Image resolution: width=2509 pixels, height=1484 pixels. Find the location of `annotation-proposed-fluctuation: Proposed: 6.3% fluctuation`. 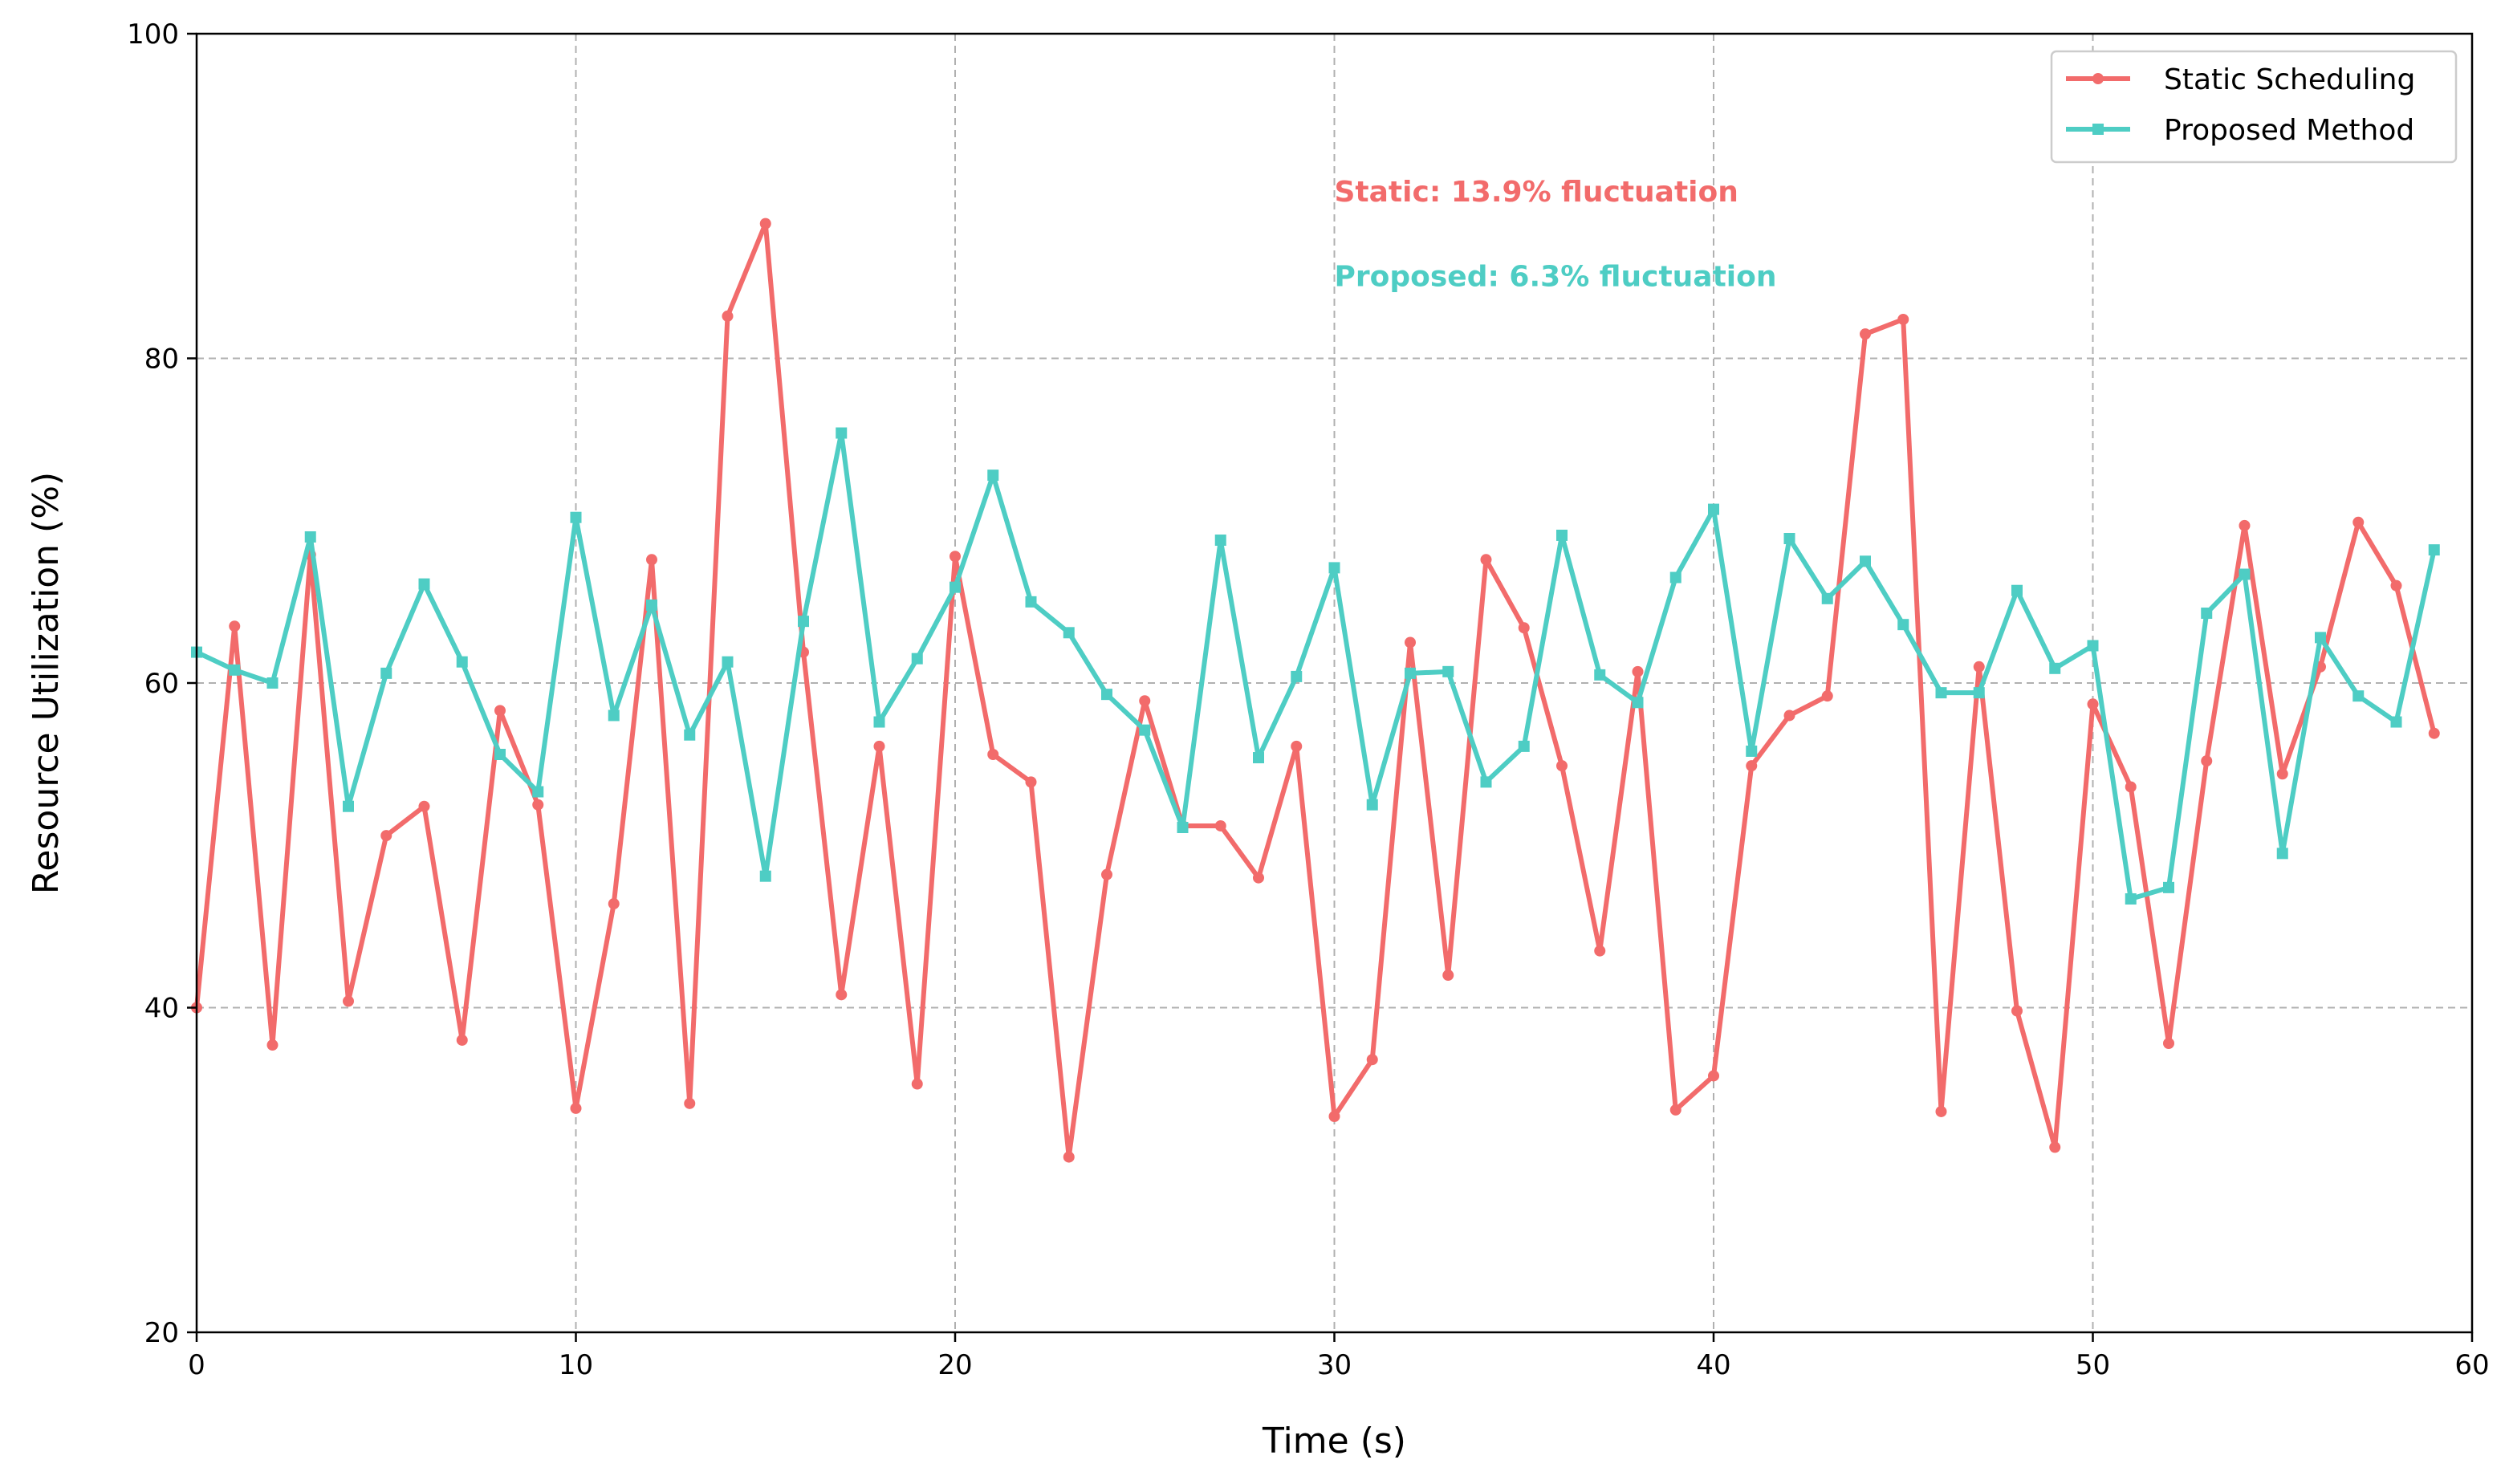

annotation-proposed-fluctuation: Proposed: 6.3% fluctuation is located at coordinates (1556, 276).